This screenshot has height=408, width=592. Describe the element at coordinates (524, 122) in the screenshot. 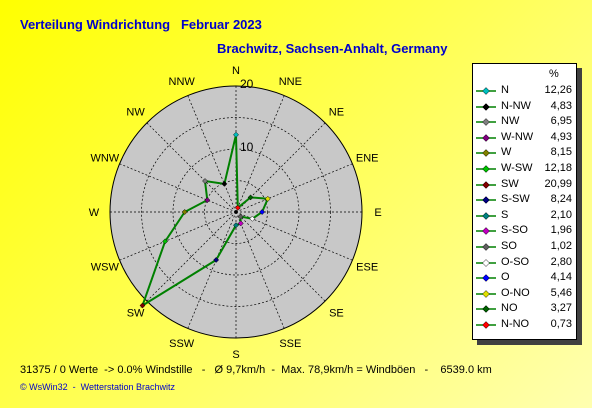

I see `legend-item-nw: NW 6,95` at that location.